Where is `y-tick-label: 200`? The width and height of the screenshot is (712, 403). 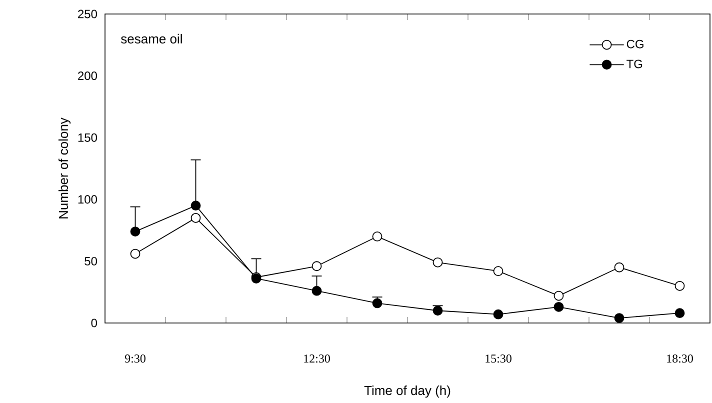 y-tick-label: 200 is located at coordinates (88, 76).